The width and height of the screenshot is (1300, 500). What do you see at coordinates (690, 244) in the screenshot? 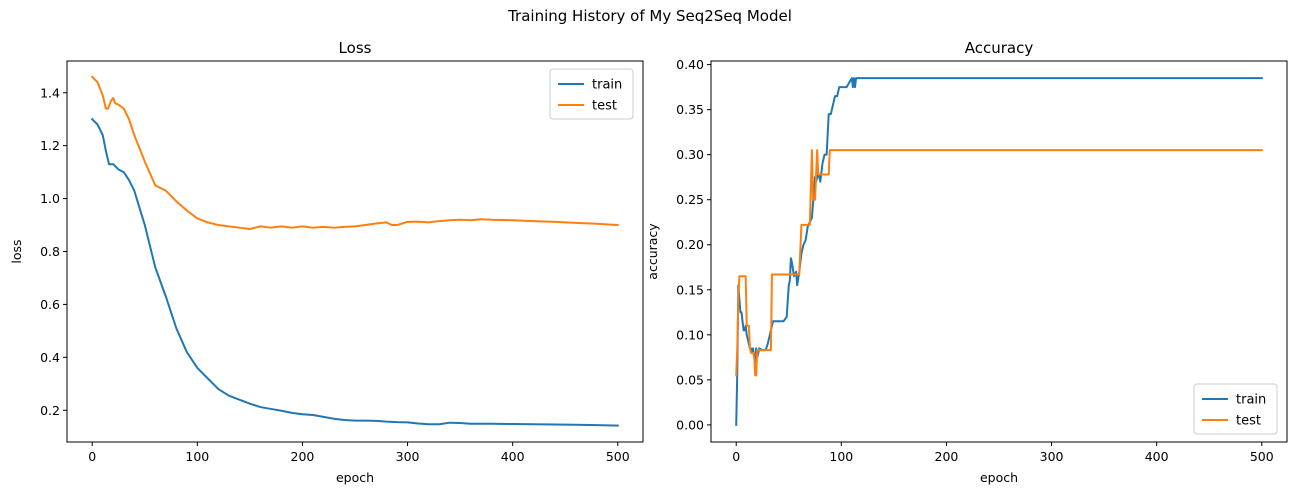
I see `accuracy-ytick-label: 0.20` at bounding box center [690, 244].